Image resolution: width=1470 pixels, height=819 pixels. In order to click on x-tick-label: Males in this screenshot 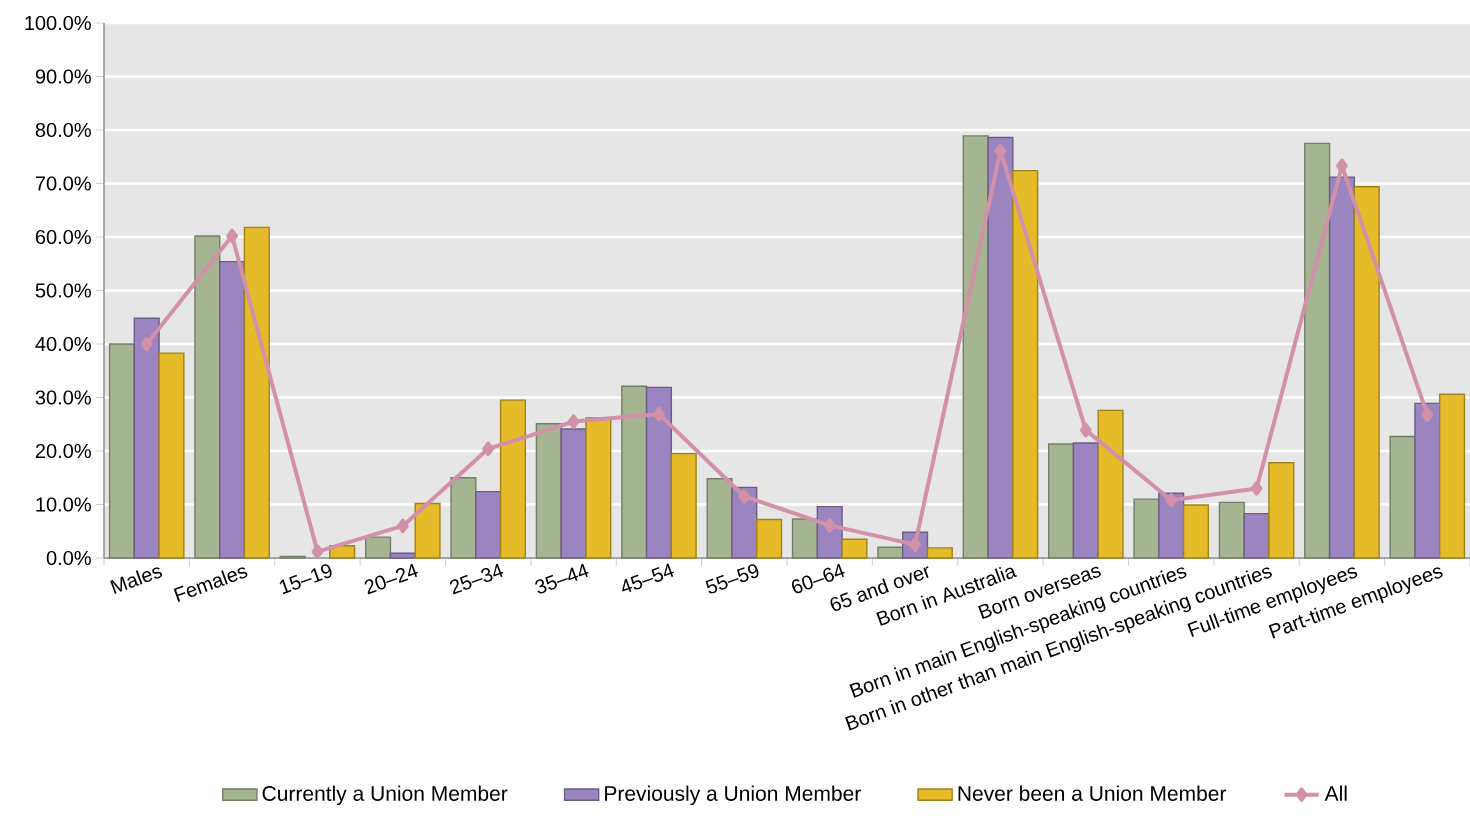, I will do `click(136, 580)`.